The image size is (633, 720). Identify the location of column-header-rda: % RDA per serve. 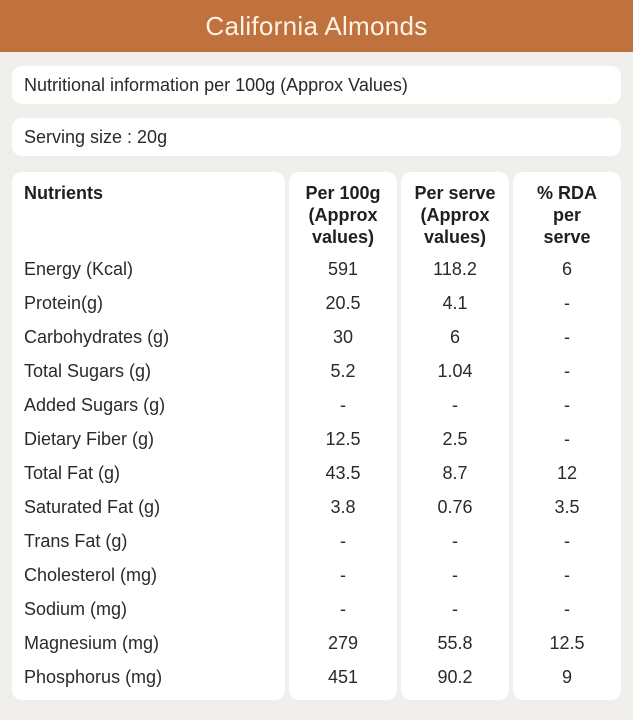
(566, 215).